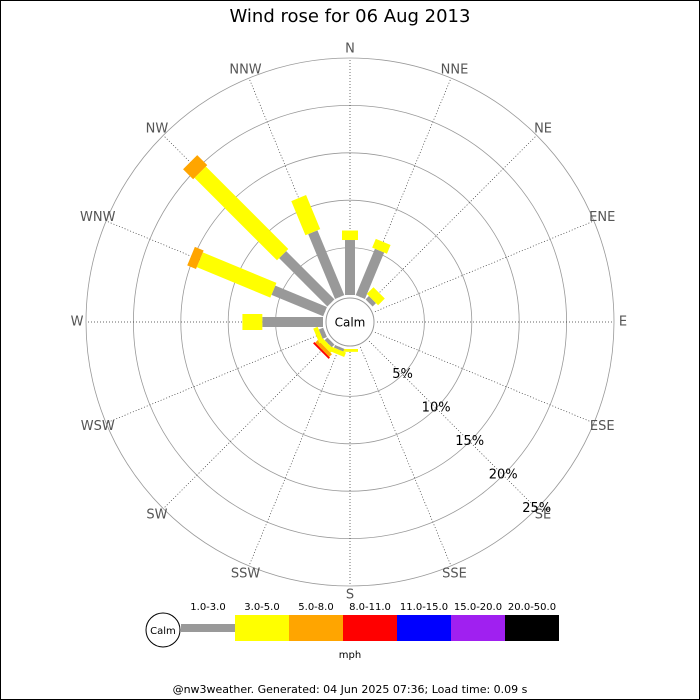 The width and height of the screenshot is (700, 700). Describe the element at coordinates (350, 16) in the screenshot. I see `chart-title: Wind rose for 06 Aug 2013` at that location.